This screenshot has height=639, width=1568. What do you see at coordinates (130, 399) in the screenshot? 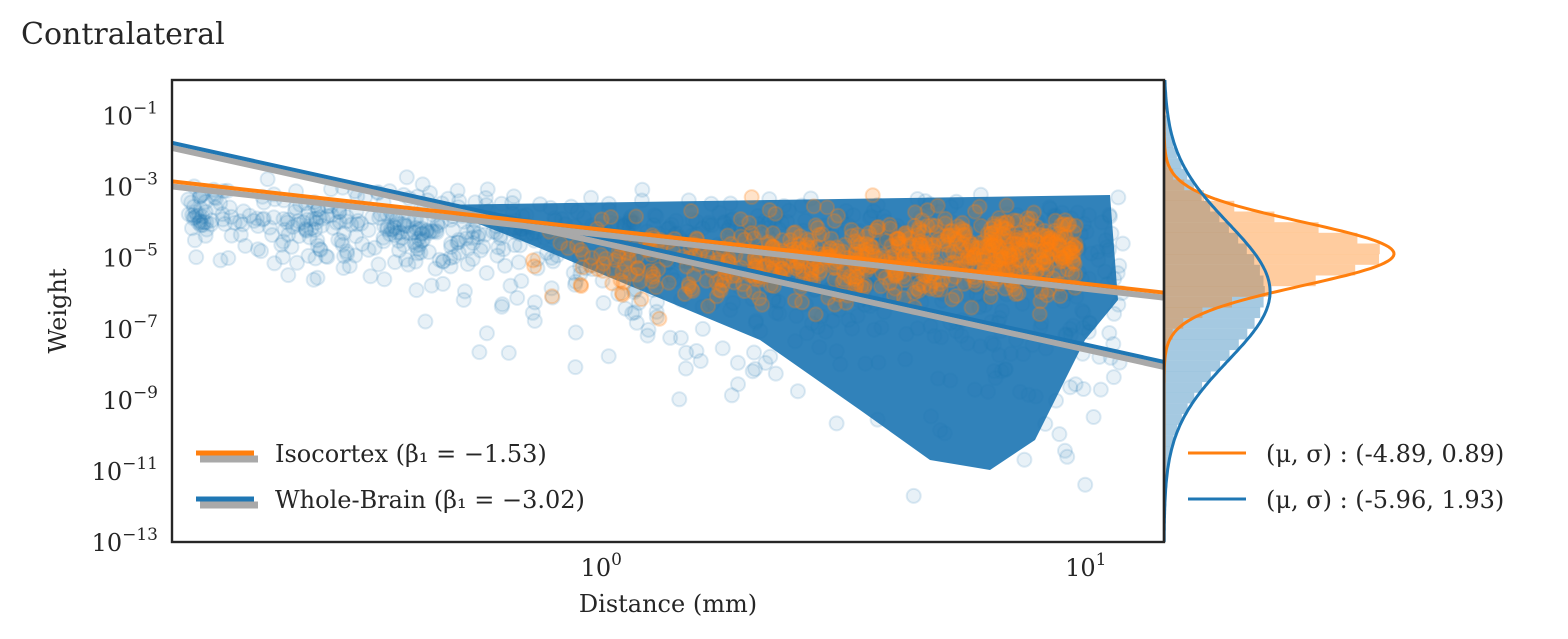
I see `y-tick-label: 10−9` at bounding box center [130, 399].